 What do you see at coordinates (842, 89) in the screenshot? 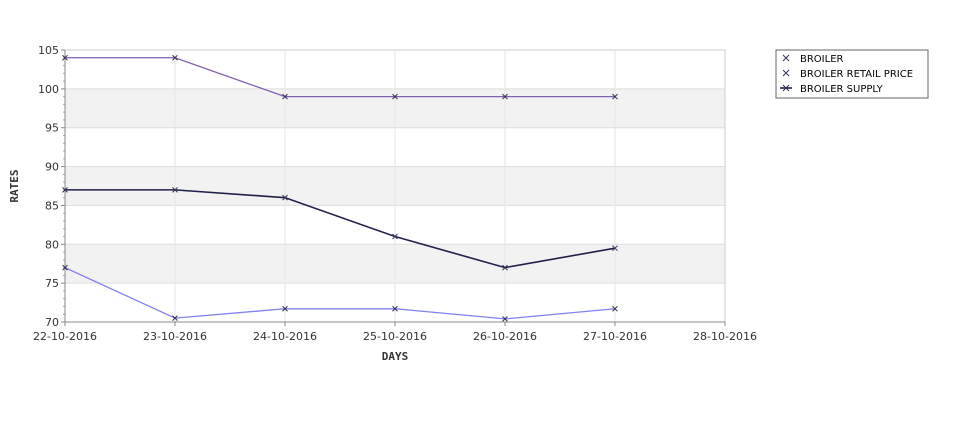
I see `legend-label: BROILER SUPPLY` at bounding box center [842, 89].